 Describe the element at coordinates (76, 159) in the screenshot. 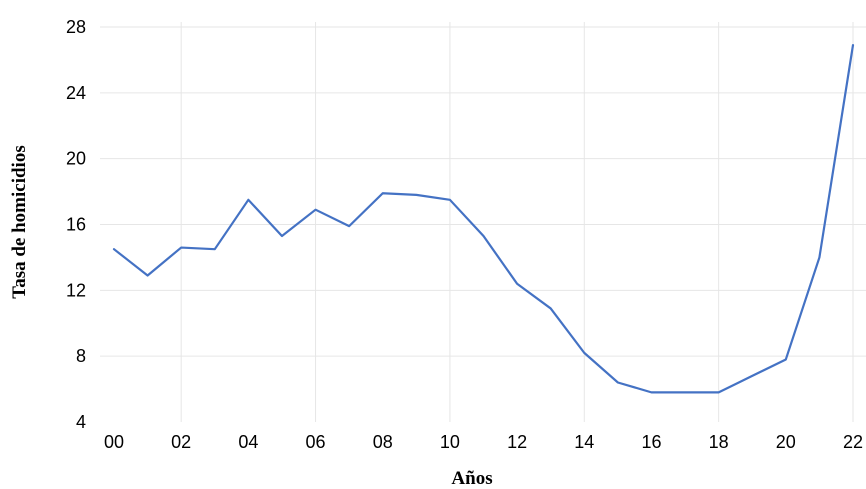

I see `y-tick-label: 20` at that location.